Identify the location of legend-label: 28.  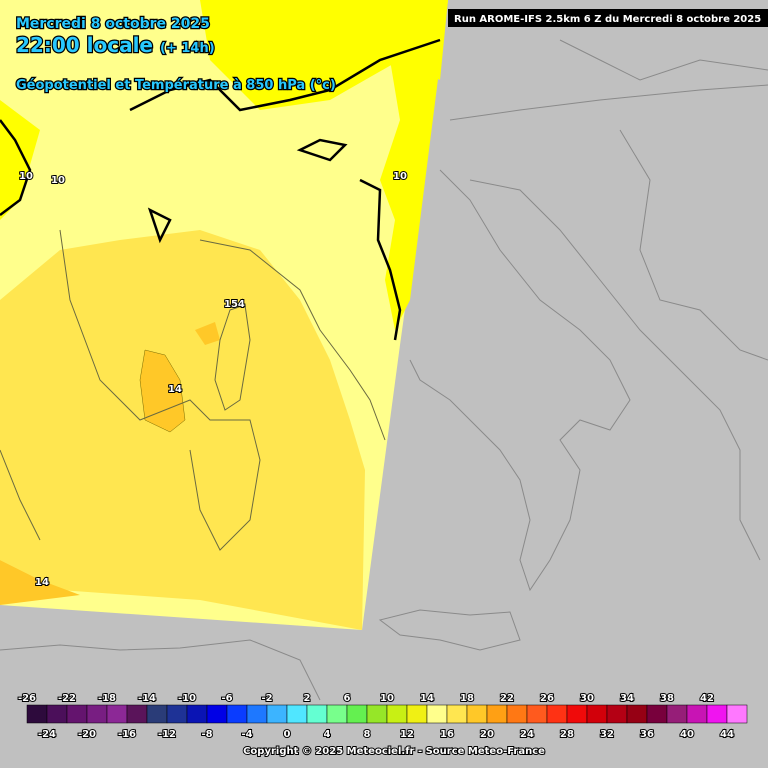
(567, 734).